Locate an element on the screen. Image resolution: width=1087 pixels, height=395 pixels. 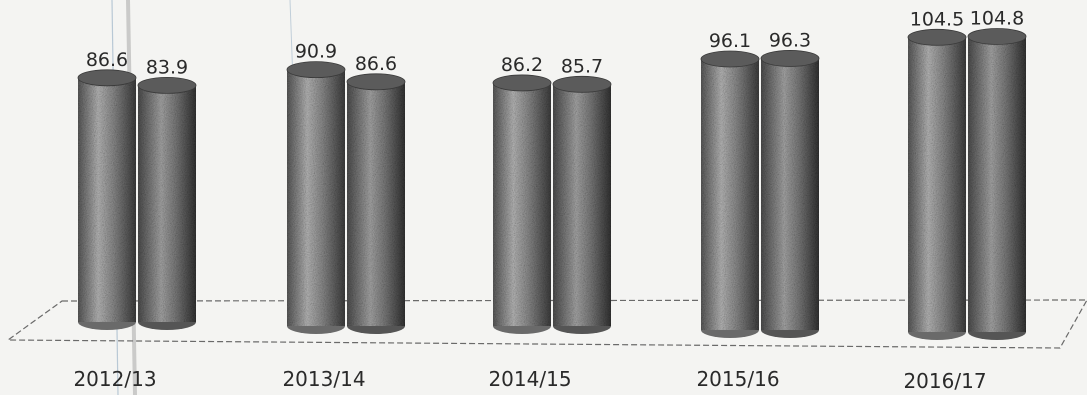
x-tick-label: 2012/13 is located at coordinates (114, 379).